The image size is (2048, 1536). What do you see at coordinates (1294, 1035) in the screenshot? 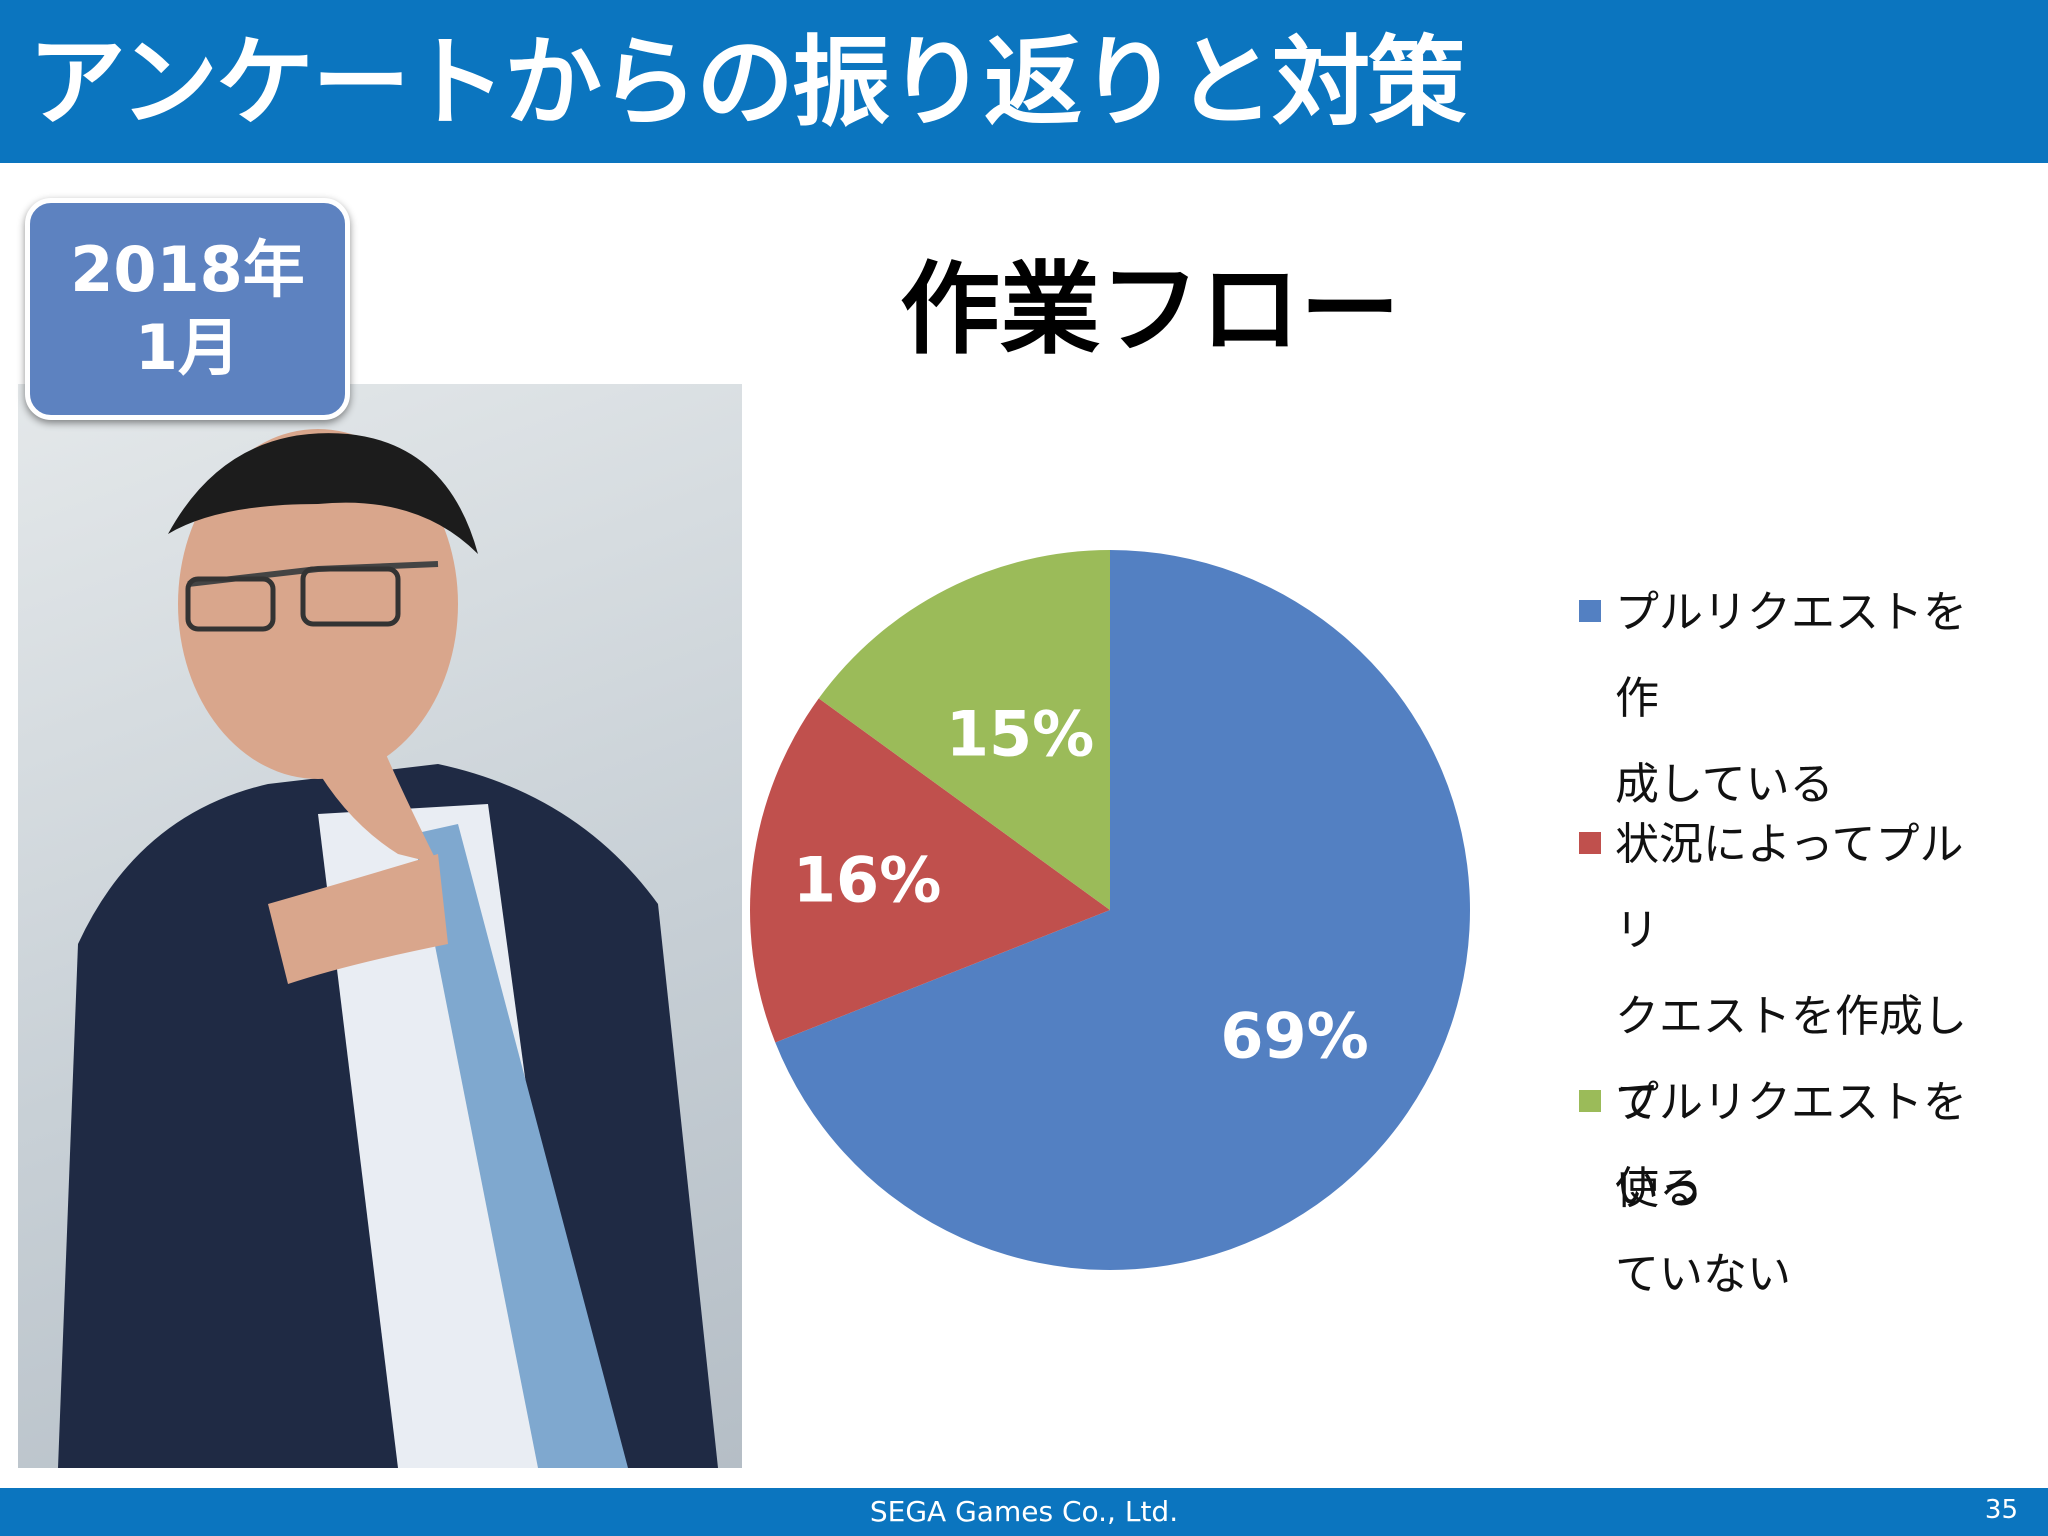
I see `pie-data-label-1: 69%` at bounding box center [1294, 1035].